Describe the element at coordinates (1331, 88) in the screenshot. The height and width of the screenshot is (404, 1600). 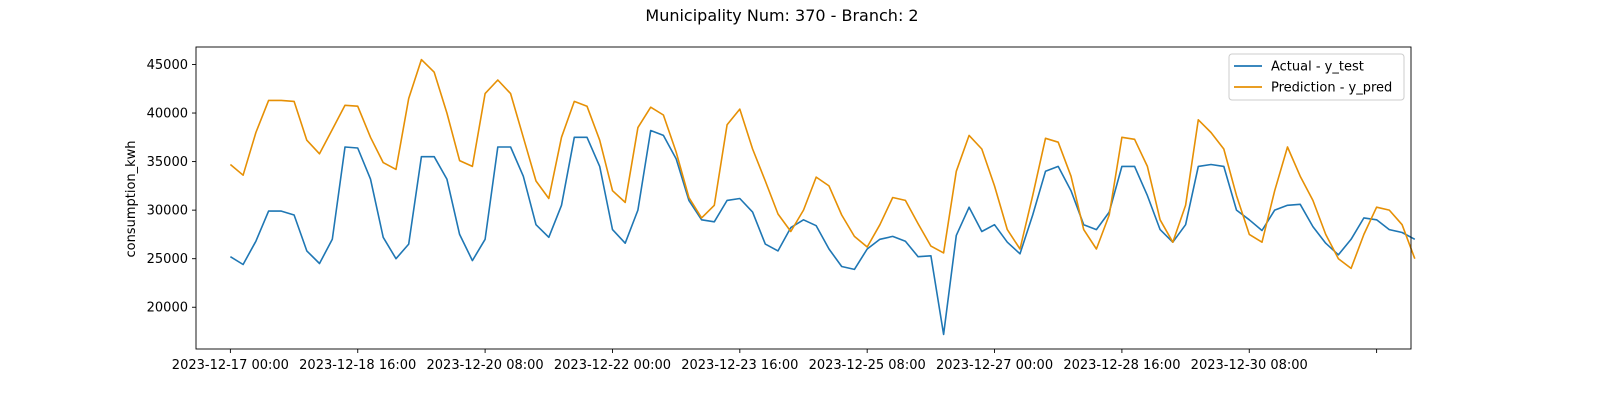
I see `legend-label-2: Prediction - y_pred` at that location.